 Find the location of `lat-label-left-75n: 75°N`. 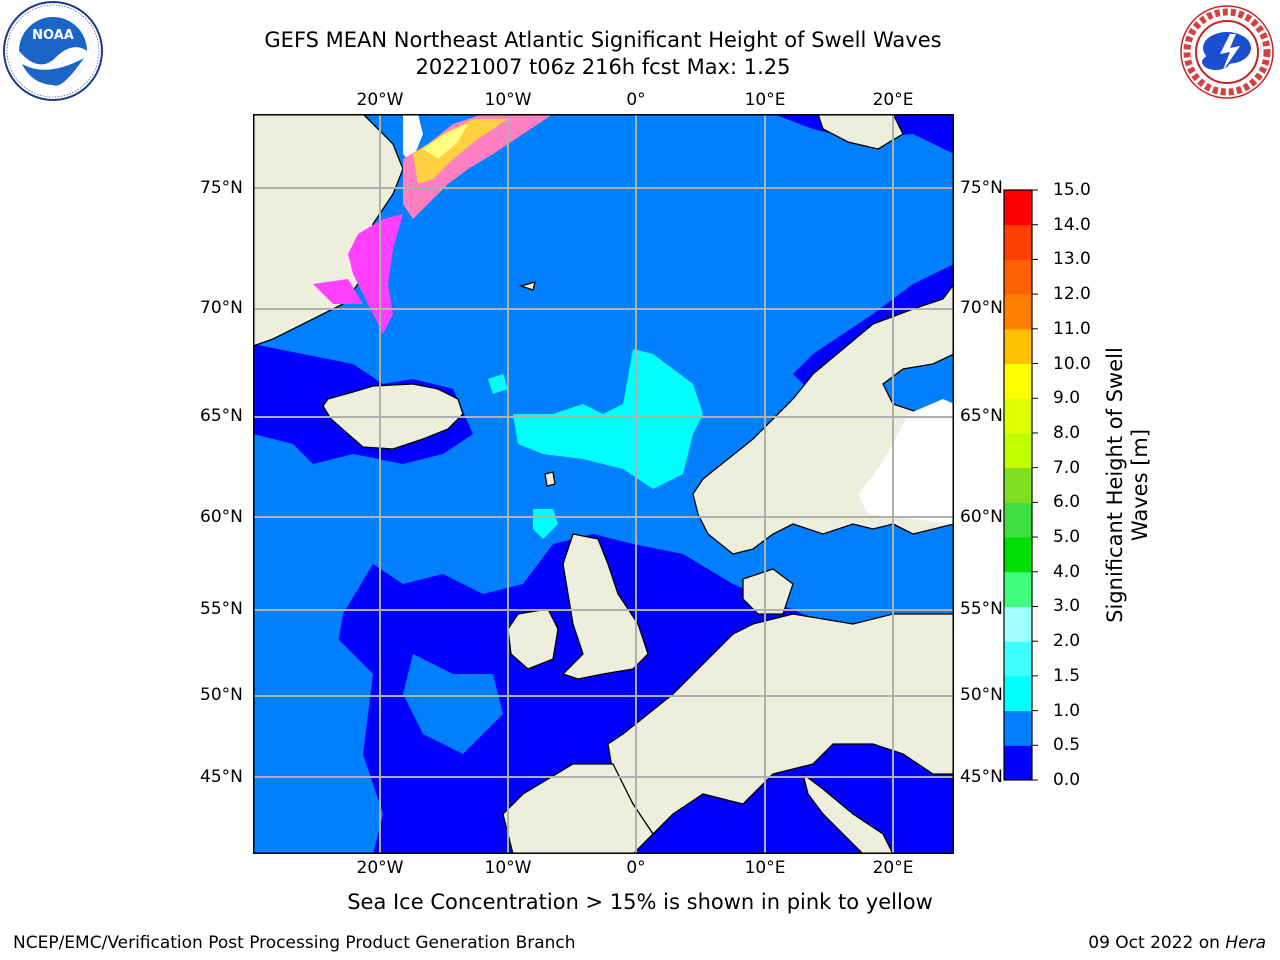

lat-label-left-75n: 75°N is located at coordinates (221, 188).